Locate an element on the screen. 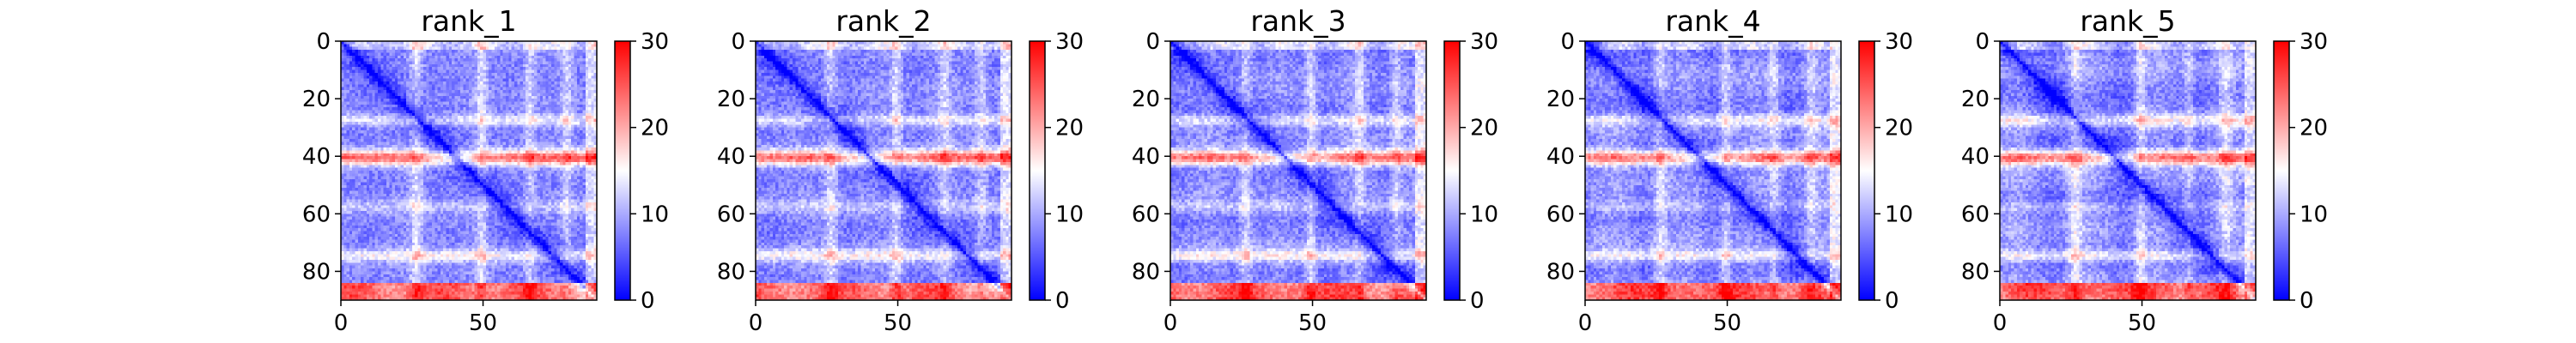 The height and width of the screenshot is (343, 2576). panel-title: rank_5 is located at coordinates (2127, 21).